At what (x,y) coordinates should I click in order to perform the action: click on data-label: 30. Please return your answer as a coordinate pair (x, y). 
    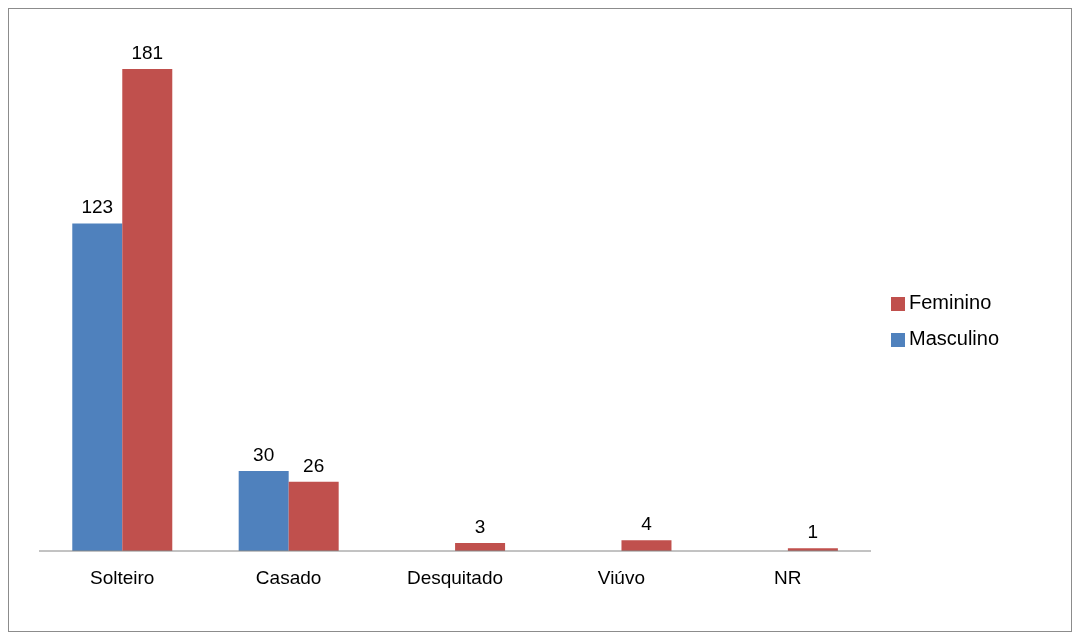
    Looking at the image, I should click on (264, 455).